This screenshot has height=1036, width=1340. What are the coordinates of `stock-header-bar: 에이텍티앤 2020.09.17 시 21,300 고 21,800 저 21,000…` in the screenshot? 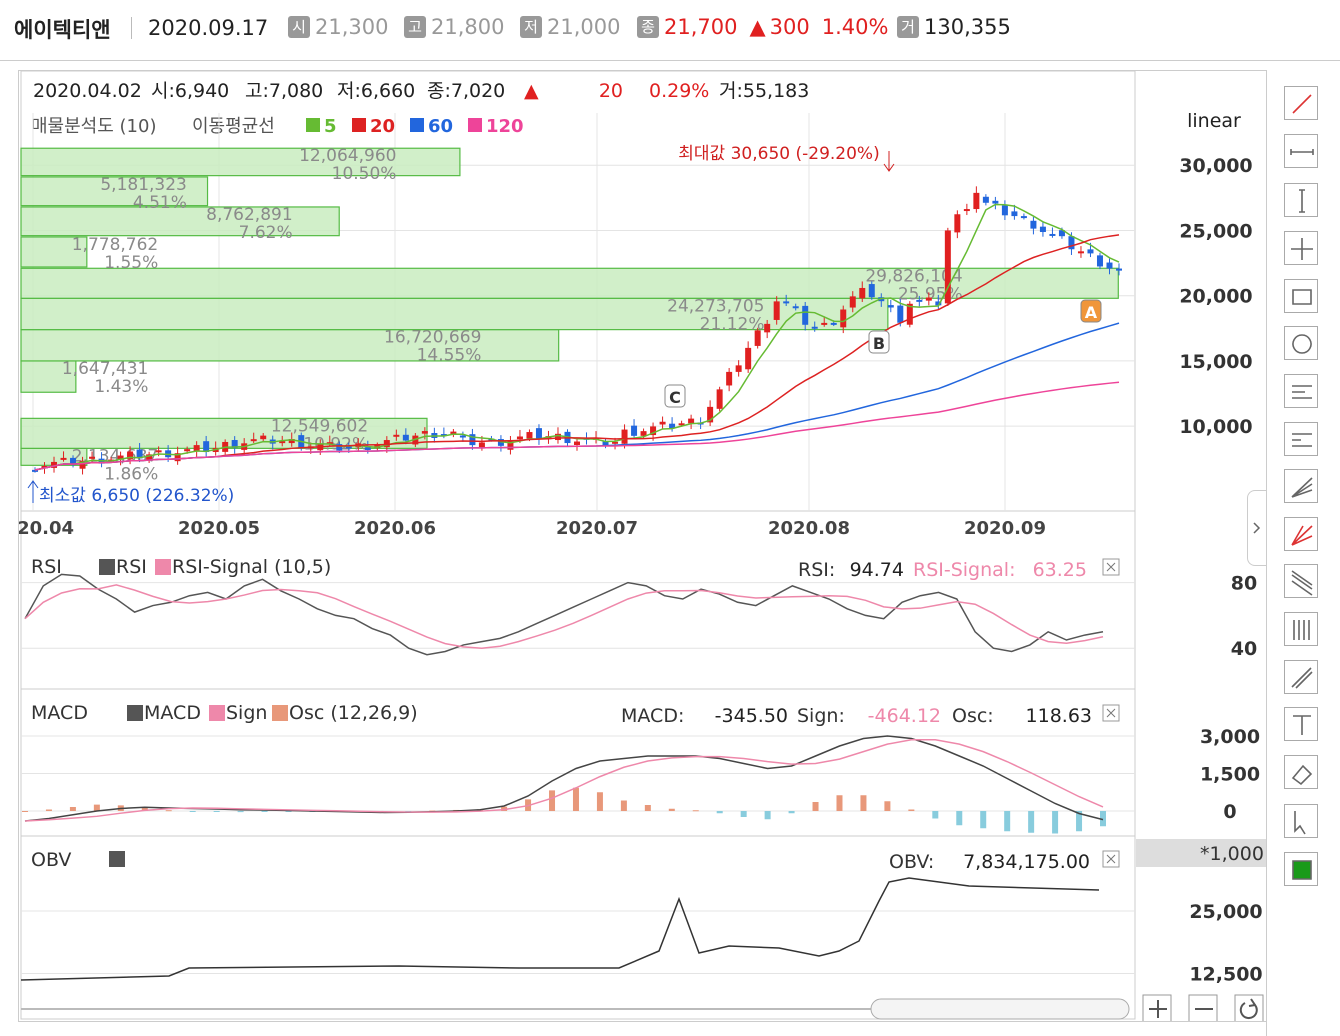 It's located at (670, 30).